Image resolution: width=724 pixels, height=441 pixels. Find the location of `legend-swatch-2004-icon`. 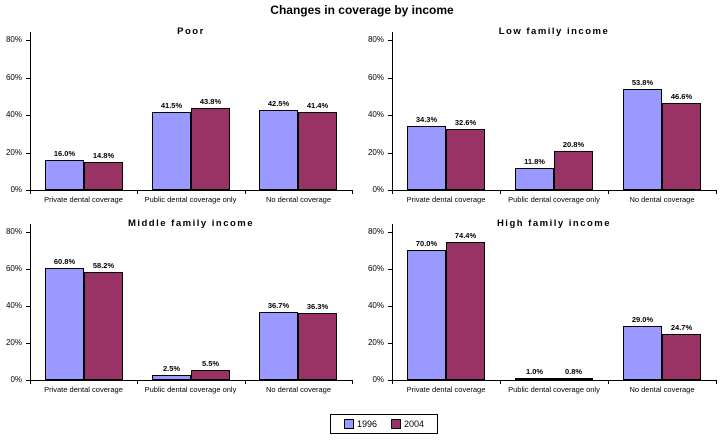

legend-swatch-2004-icon is located at coordinates (396, 424).